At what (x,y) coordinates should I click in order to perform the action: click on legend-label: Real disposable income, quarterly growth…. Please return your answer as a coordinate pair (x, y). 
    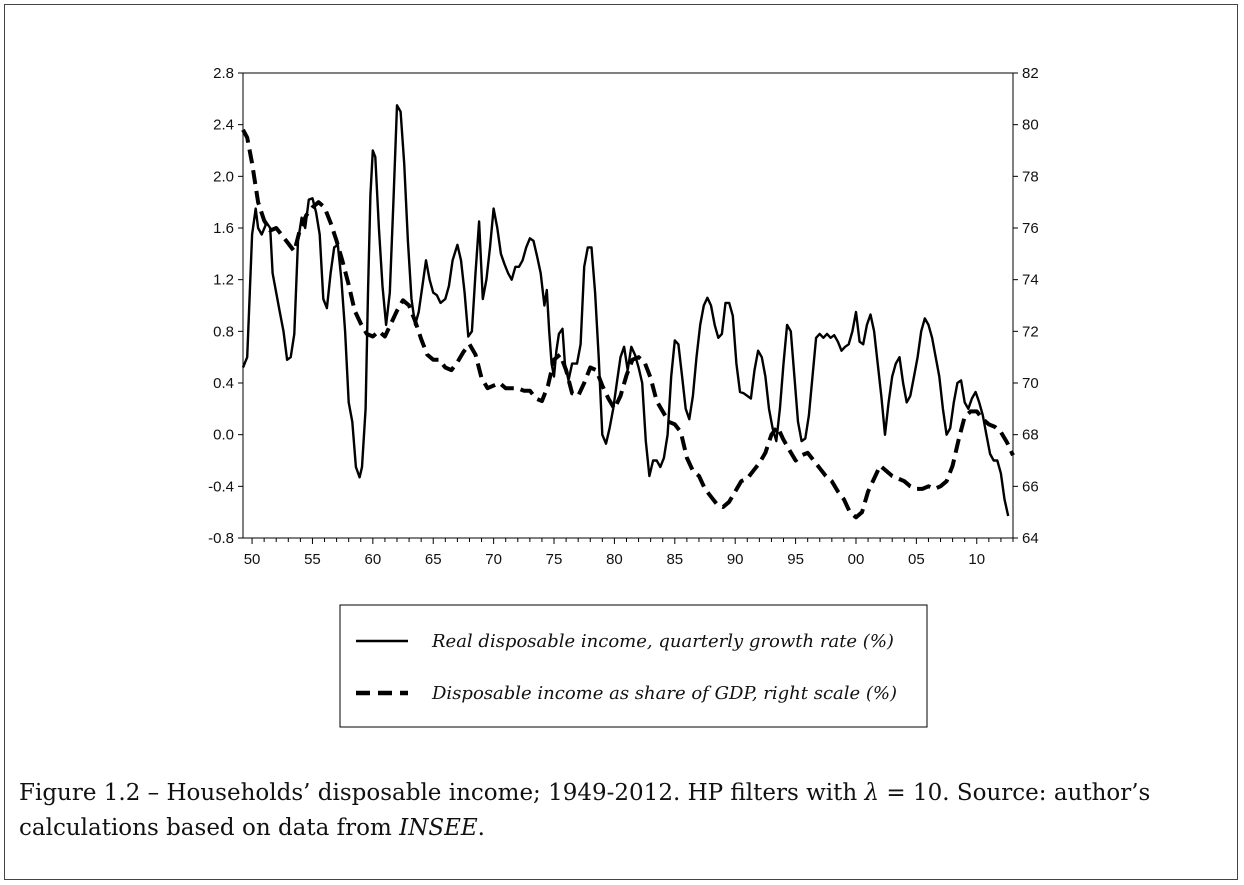
    Looking at the image, I should click on (662, 641).